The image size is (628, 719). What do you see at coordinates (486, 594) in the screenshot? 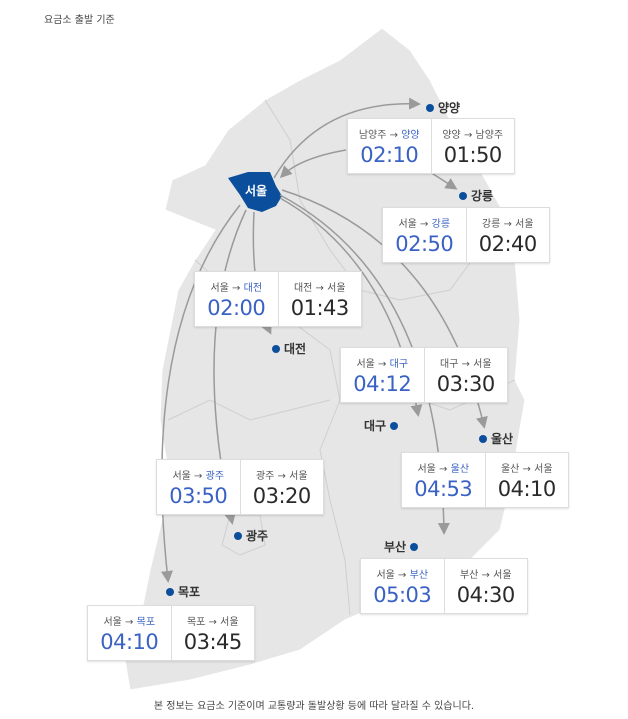
I see `return-time: 04:30` at bounding box center [486, 594].